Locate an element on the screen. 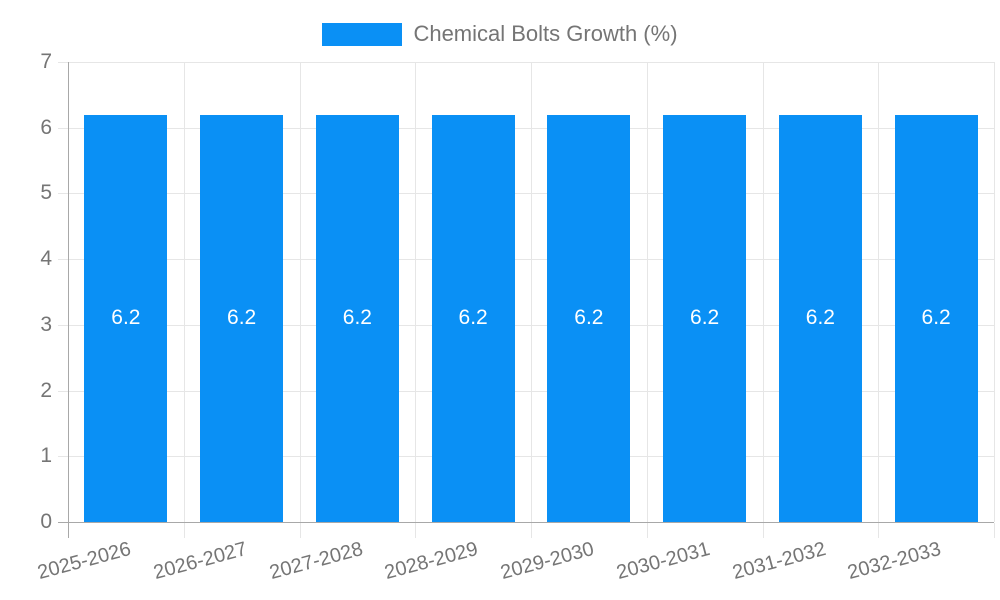  legend-item: Chemical Bolts Growth (%) is located at coordinates (500, 34).